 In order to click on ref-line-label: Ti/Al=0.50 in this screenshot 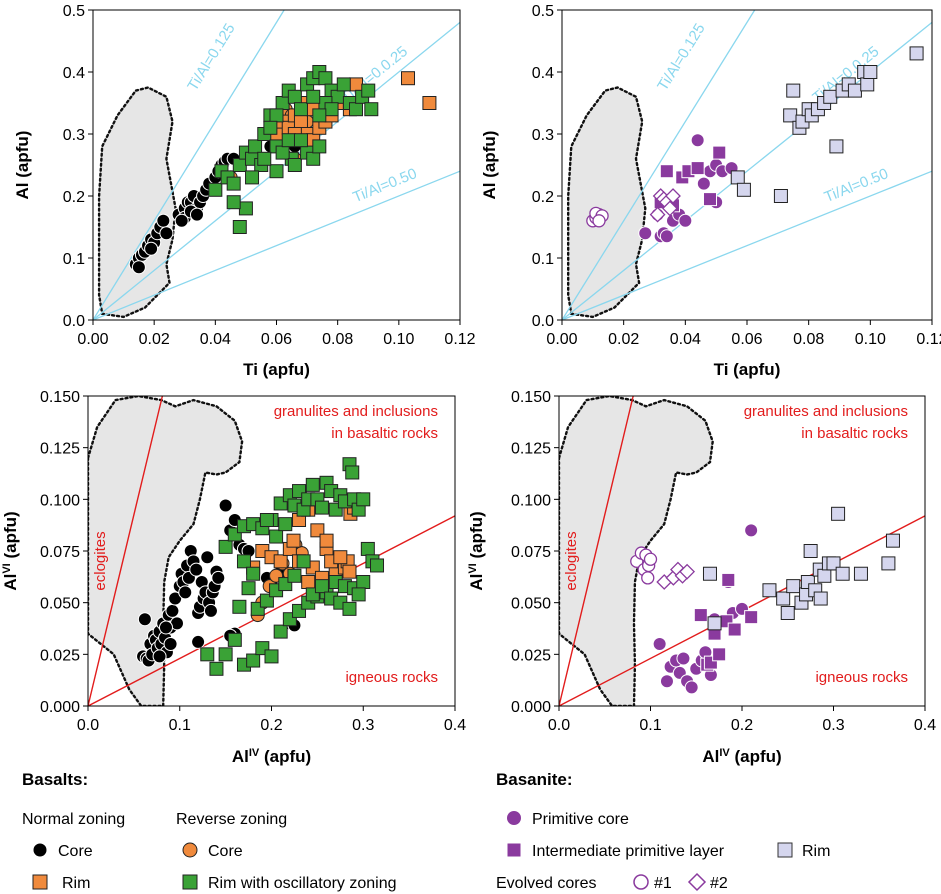, I will do `click(856, 185)`.